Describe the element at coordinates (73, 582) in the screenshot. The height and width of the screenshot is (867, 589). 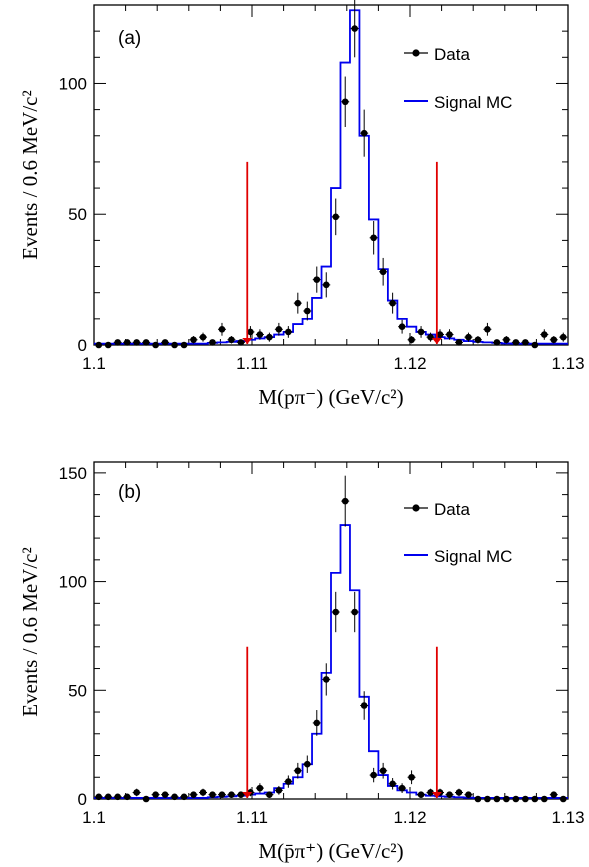
I see `y-tick-label: 100` at that location.